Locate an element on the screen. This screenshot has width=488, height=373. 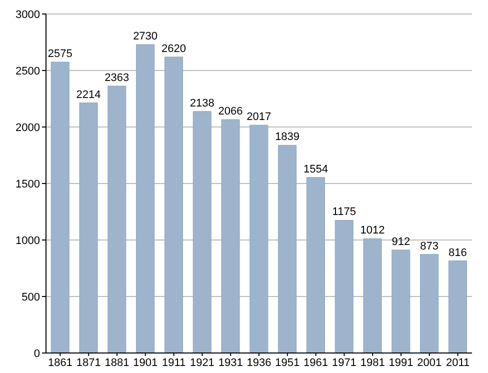
x-tick-label: 2001 is located at coordinates (429, 362).